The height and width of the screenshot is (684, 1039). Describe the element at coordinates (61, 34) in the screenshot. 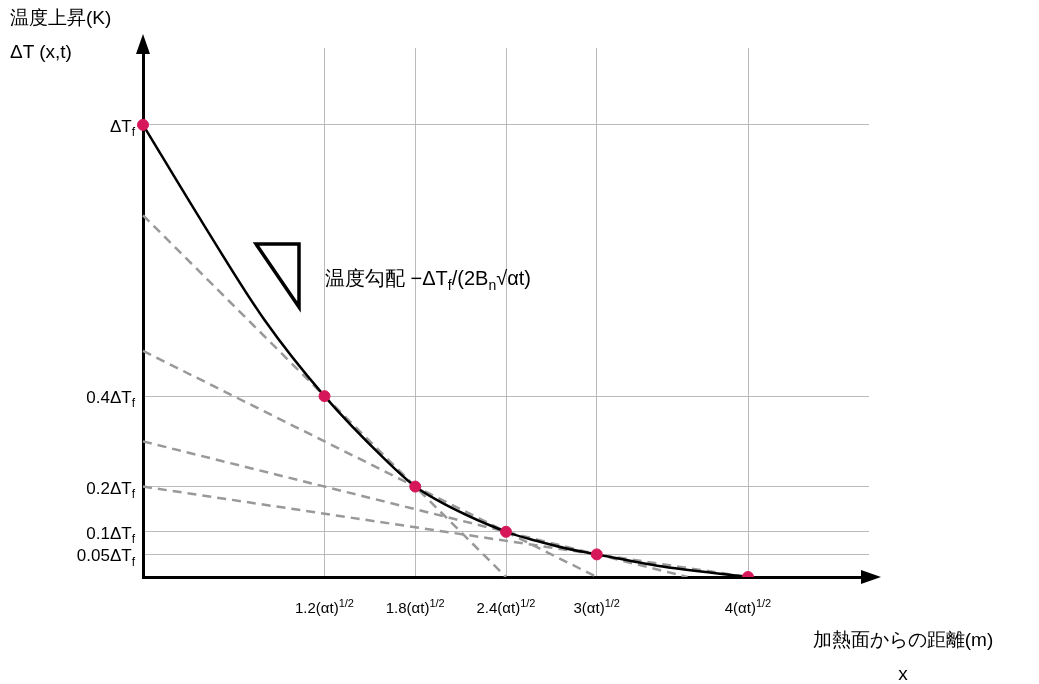

I see `y-axis-title: 温度上昇(K) ΔT (x,t)` at that location.